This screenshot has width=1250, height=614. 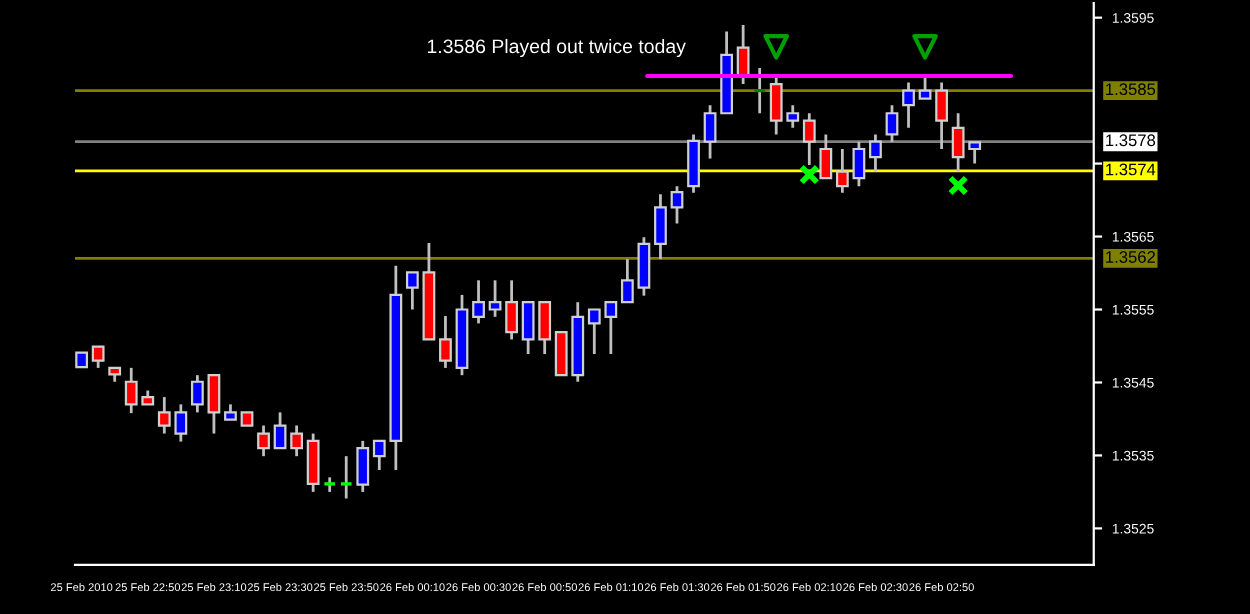 What do you see at coordinates (556, 48) in the screenshot?
I see `annotation: 1.3586 Played out twice today` at bounding box center [556, 48].